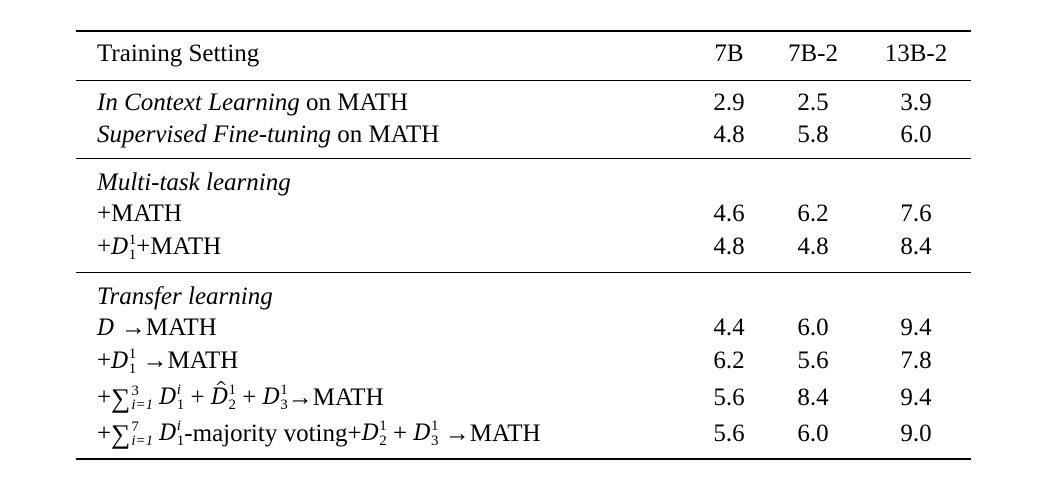 The height and width of the screenshot is (485, 1055). What do you see at coordinates (159, 248) in the screenshot?
I see `row-mtl-d-math-label: +D 1 1 +MATH` at bounding box center [159, 248].